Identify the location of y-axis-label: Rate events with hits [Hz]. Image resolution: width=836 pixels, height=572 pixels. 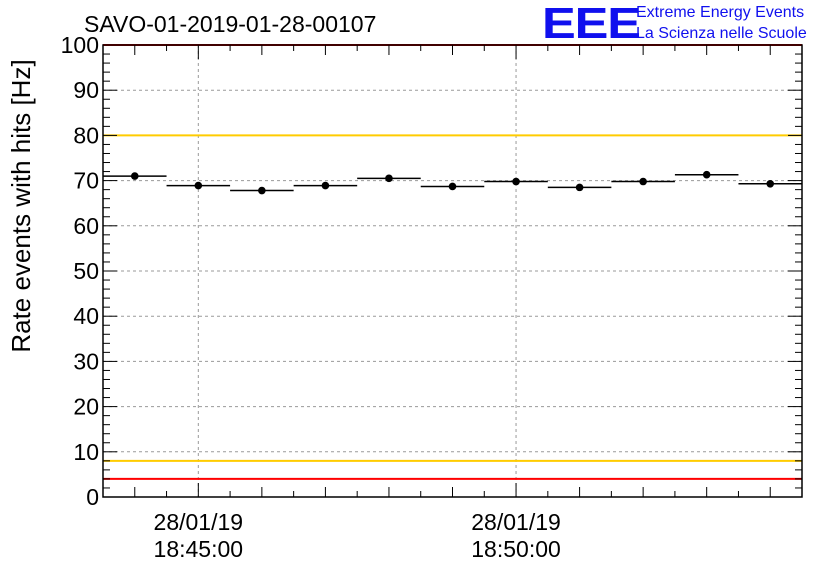
(21, 205).